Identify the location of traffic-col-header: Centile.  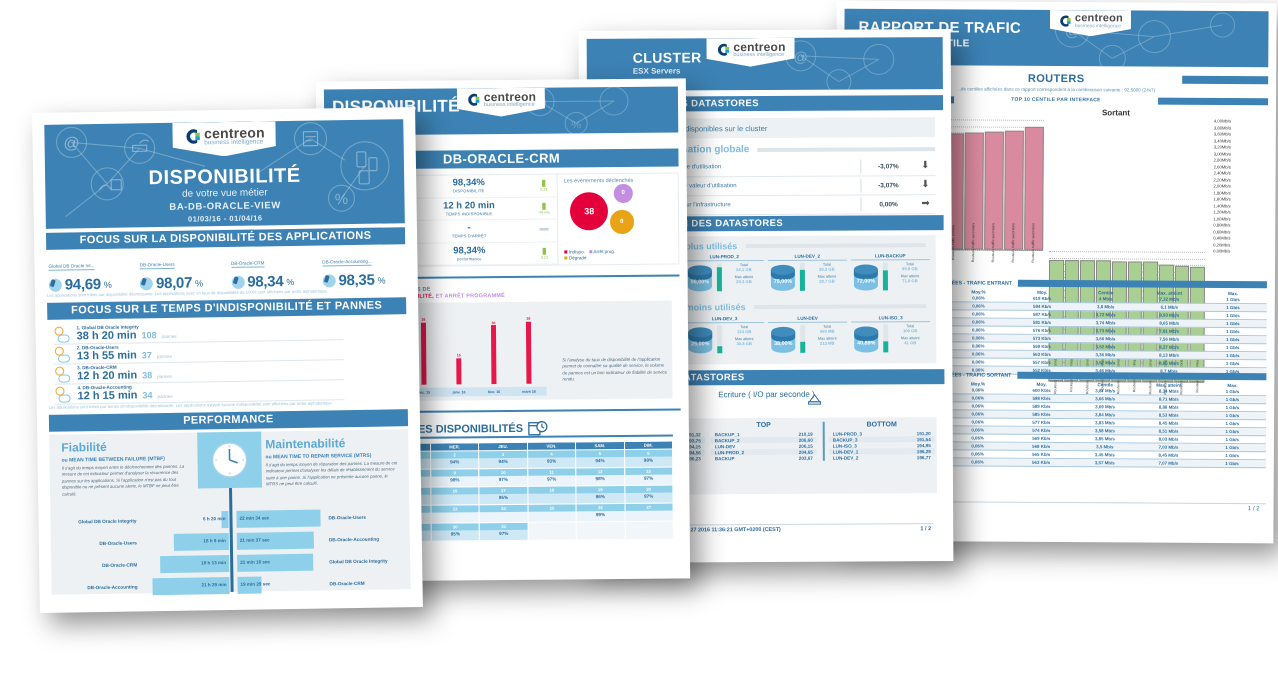
(1106, 293).